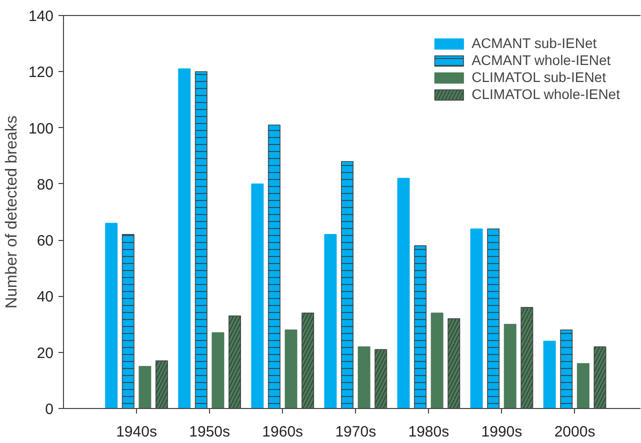  Describe the element at coordinates (45, 297) in the screenshot. I see `y-tick-label: 40` at that location.